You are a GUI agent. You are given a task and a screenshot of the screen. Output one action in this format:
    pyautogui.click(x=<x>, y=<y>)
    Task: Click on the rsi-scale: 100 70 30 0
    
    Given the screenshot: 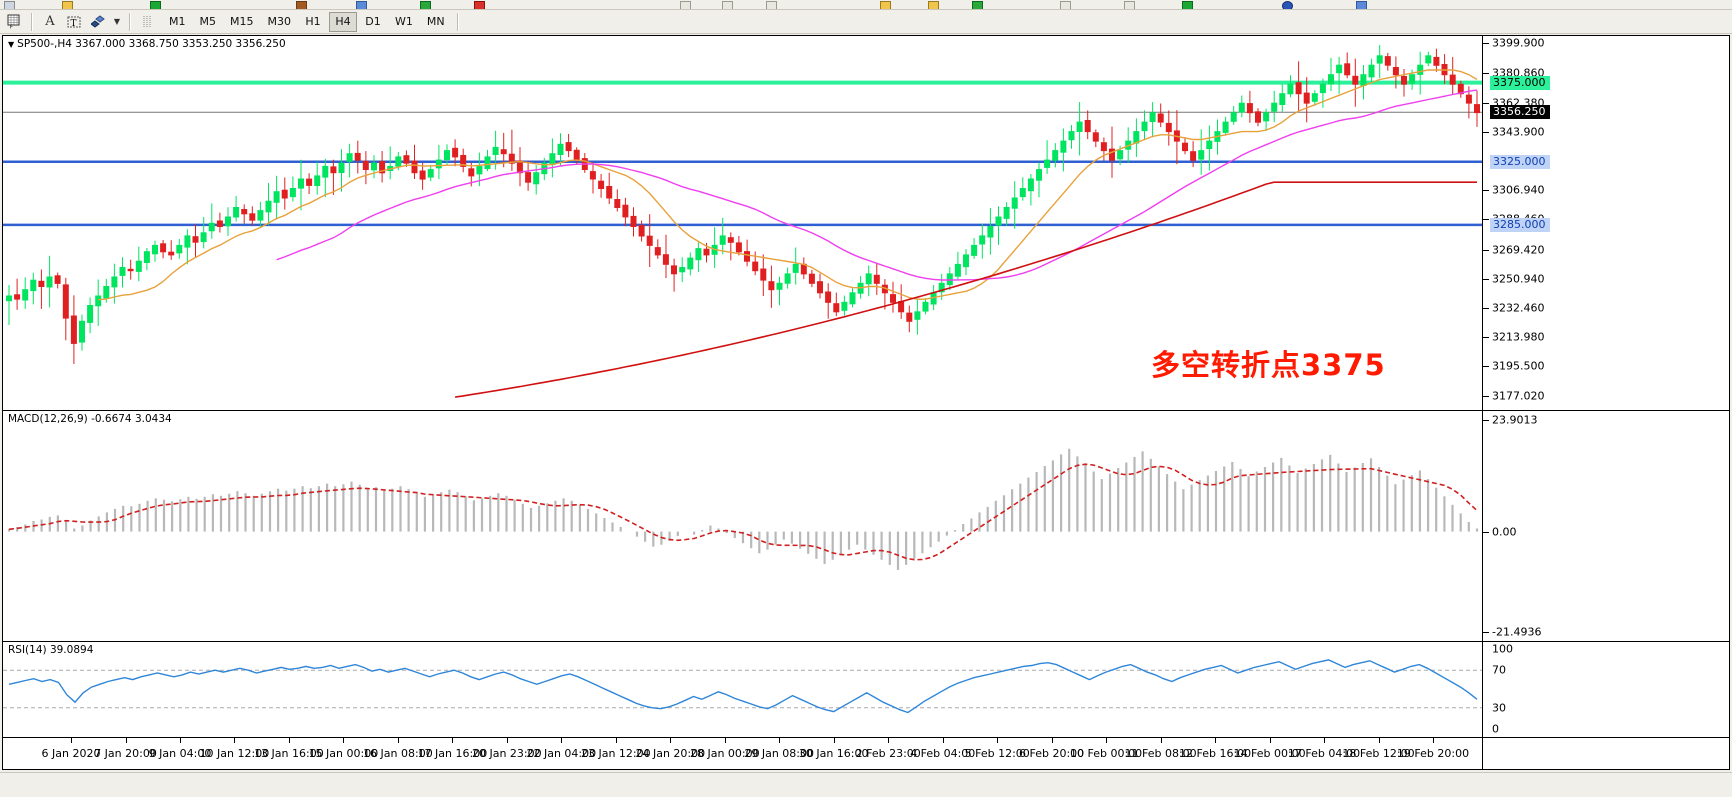 What is the action you would take?
    pyautogui.click(x=1606, y=689)
    